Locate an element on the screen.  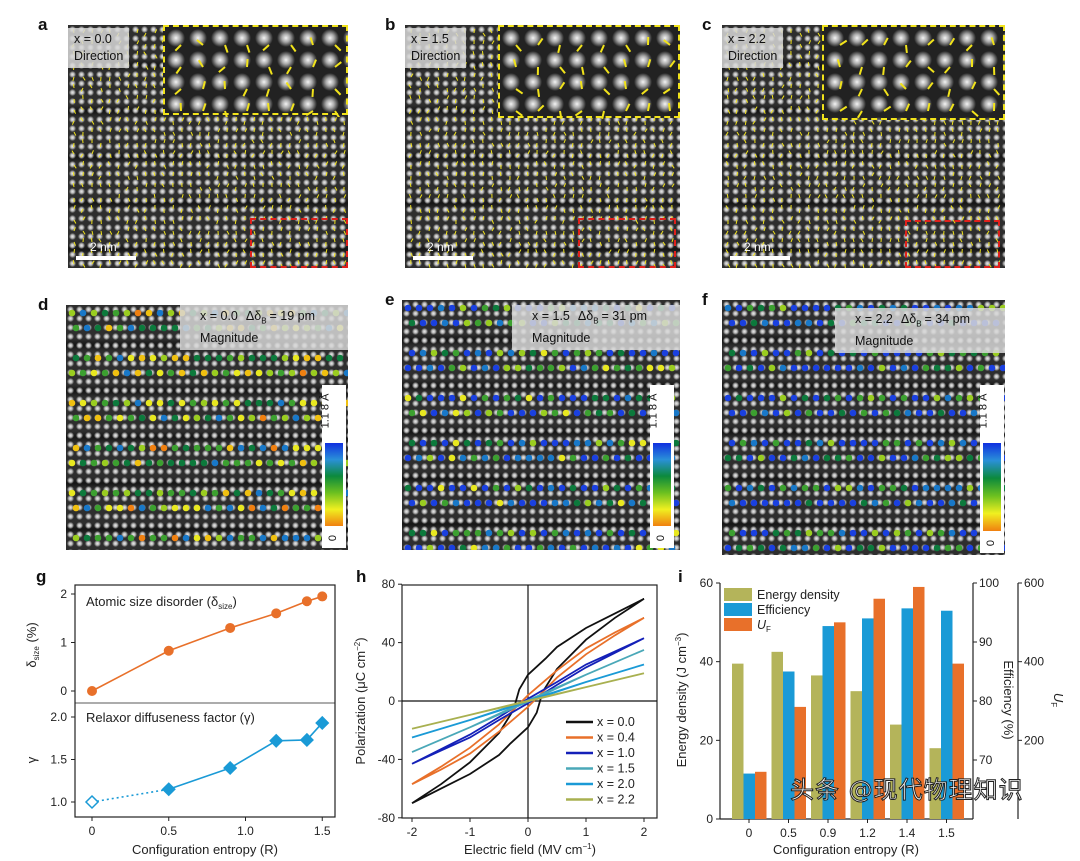
uf-label-part: F is located at coordinates (1053, 704).